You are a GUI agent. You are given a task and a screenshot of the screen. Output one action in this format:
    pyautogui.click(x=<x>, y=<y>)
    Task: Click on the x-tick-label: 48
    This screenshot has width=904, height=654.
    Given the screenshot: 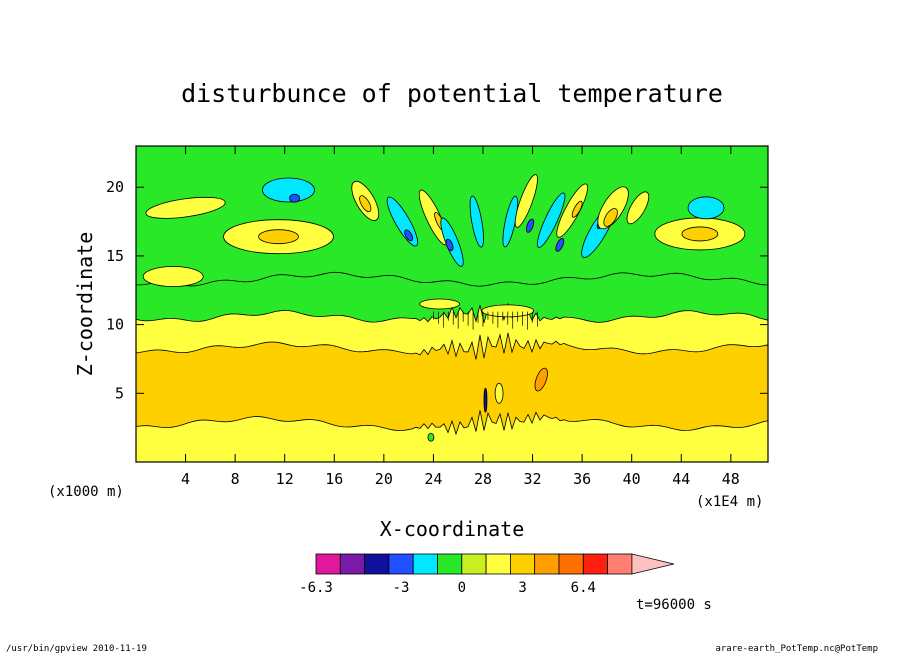 What is the action you would take?
    pyautogui.click(x=731, y=479)
    